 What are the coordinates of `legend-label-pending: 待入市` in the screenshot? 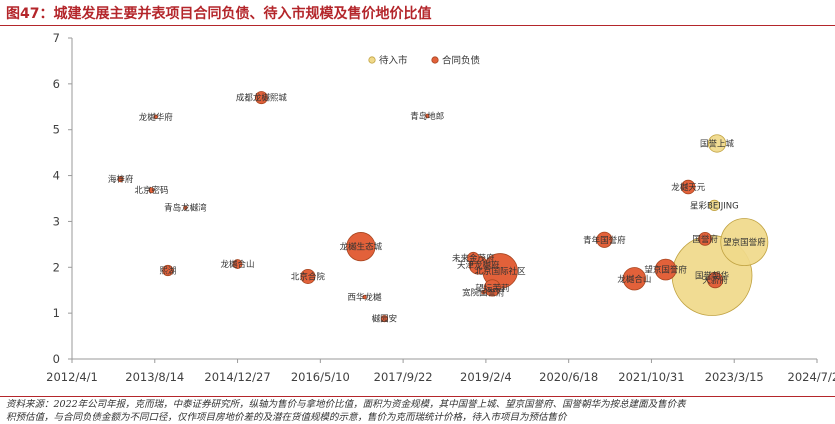 It's located at (393, 61).